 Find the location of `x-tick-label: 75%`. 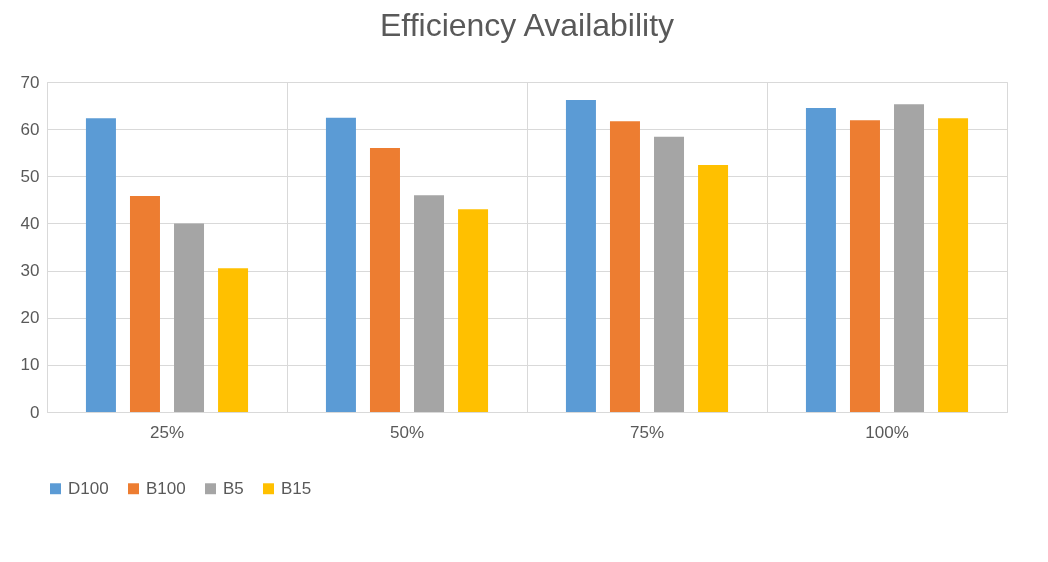

x-tick-label: 75% is located at coordinates (647, 432).